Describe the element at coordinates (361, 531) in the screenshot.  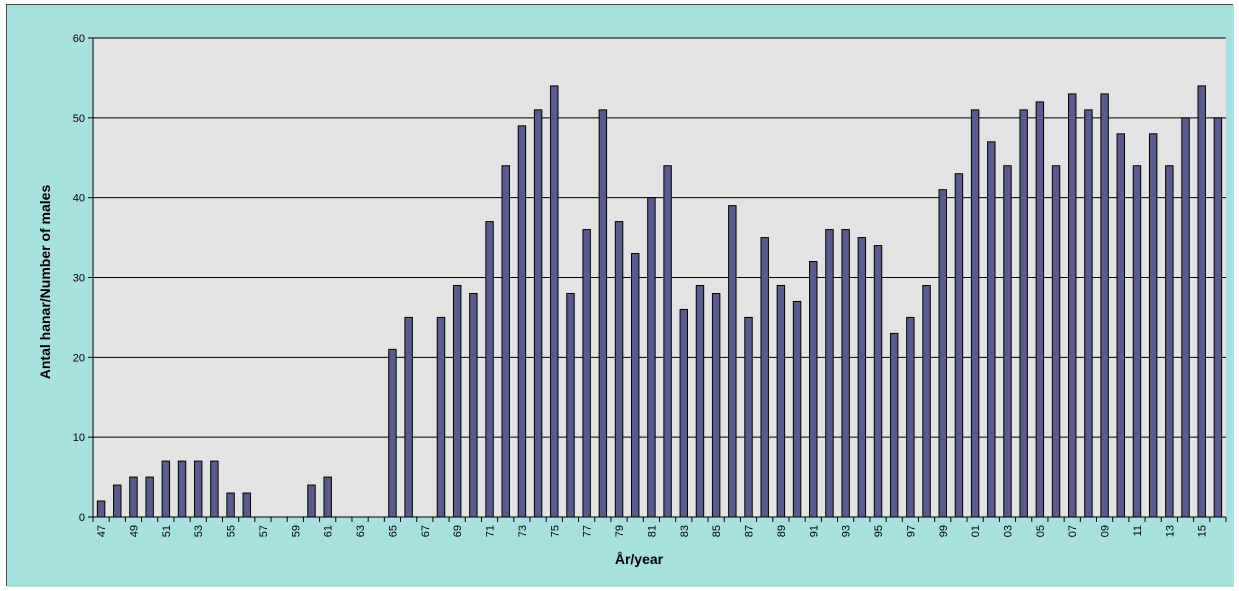
I see `x-tick-label: 63` at that location.